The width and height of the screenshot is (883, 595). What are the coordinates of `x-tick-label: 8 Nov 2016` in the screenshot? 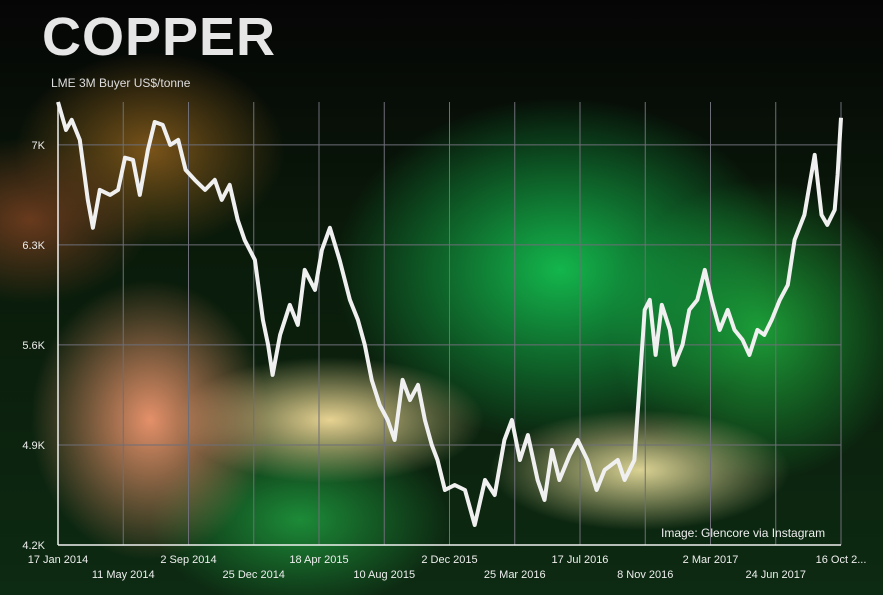 It's located at (645, 575).